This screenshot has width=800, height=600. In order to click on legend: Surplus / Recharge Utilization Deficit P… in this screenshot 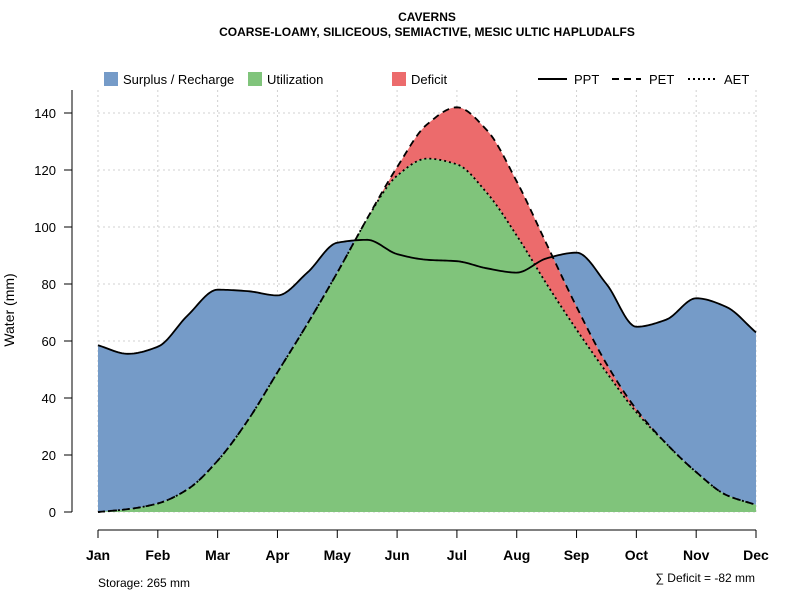, I will do `click(426, 79)`.